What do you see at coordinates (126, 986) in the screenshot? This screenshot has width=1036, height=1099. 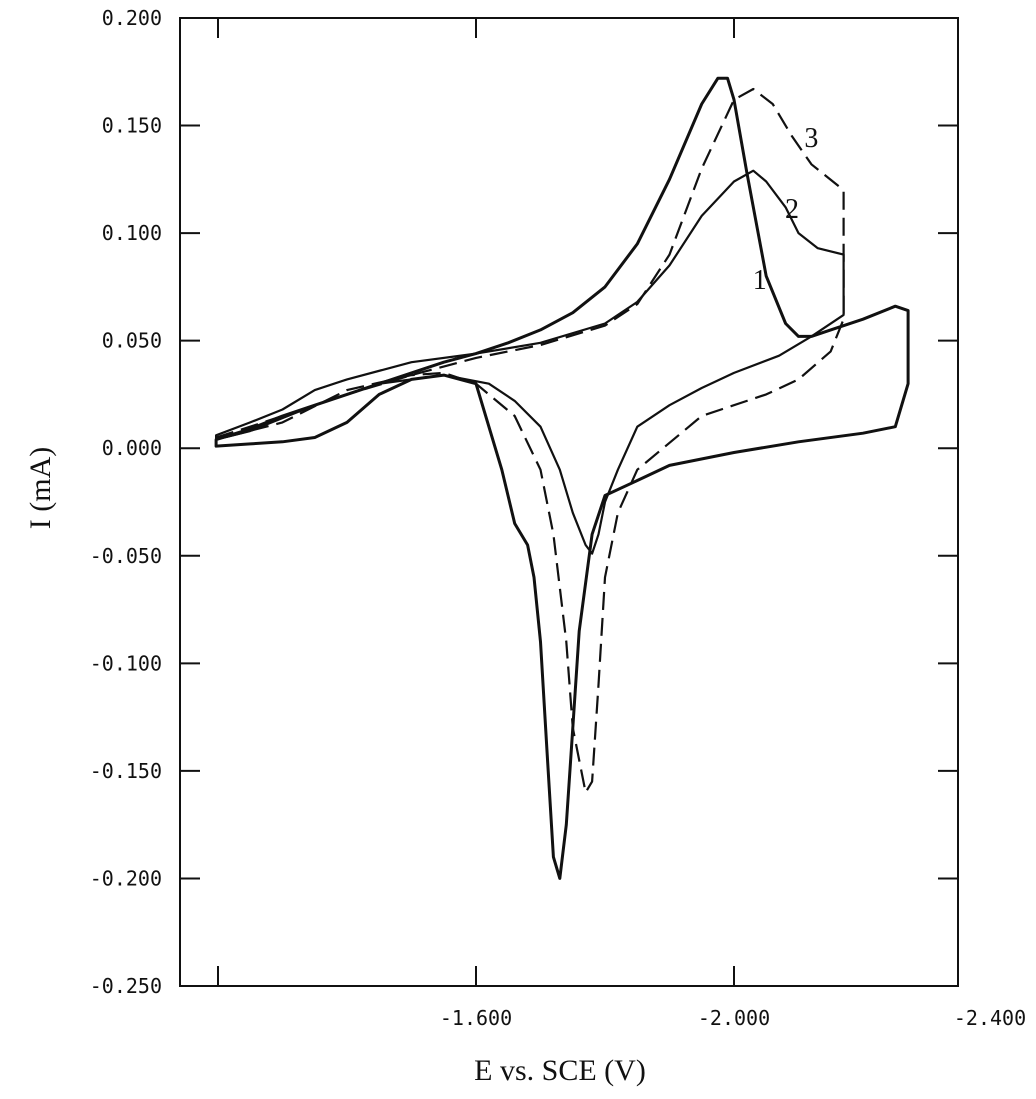 I see `y-tick-label: -0.250` at bounding box center [126, 986].